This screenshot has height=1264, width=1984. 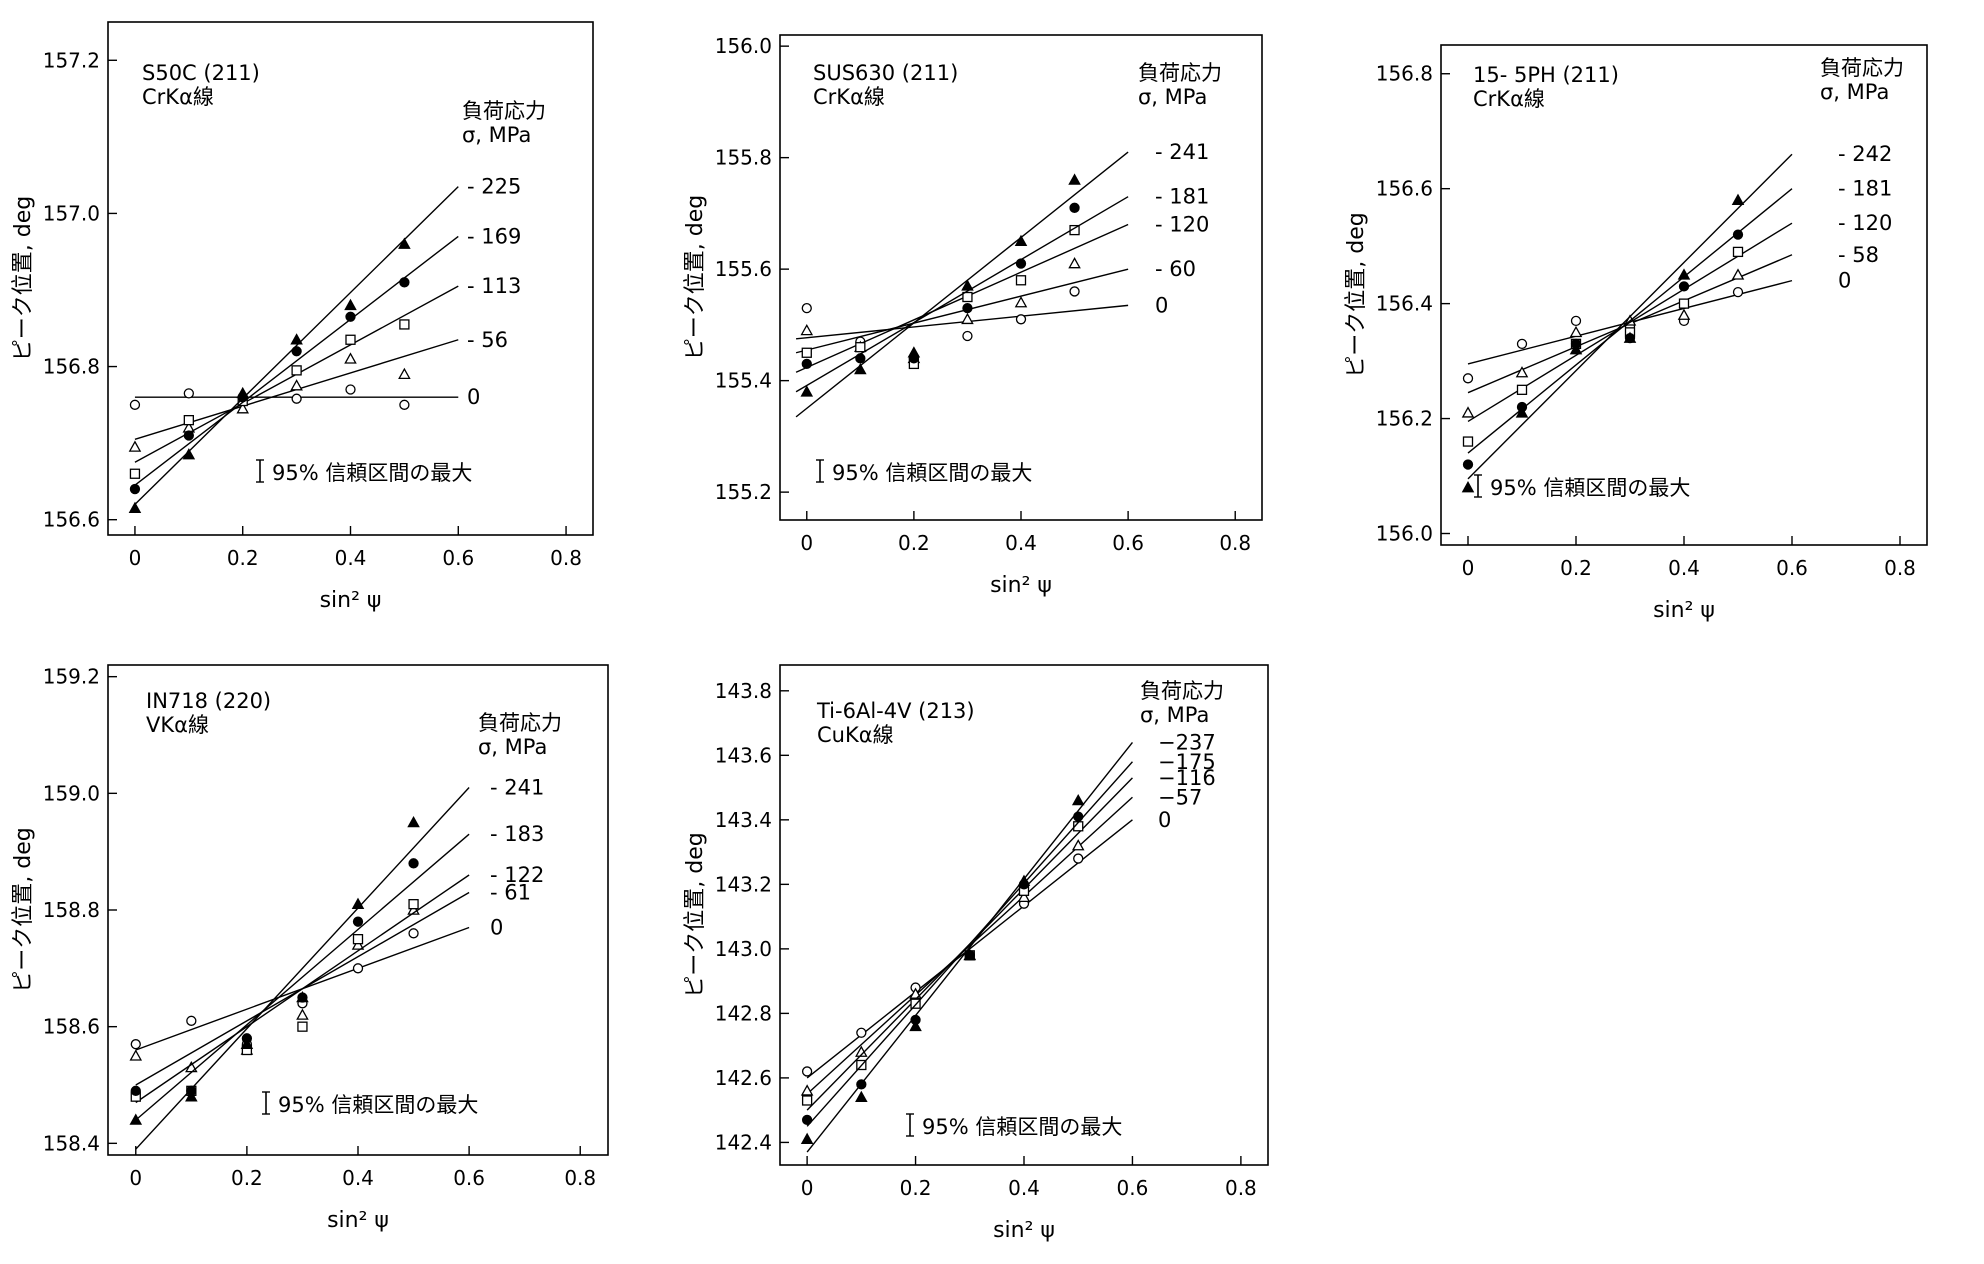 I want to click on series-2: - 113, so click(x=325, y=376).